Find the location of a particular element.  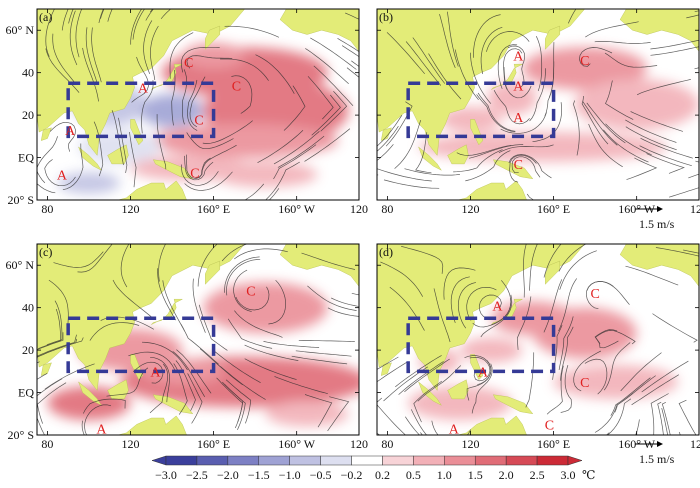

colorbar-tick-label: 2.0 is located at coordinates (506, 475).